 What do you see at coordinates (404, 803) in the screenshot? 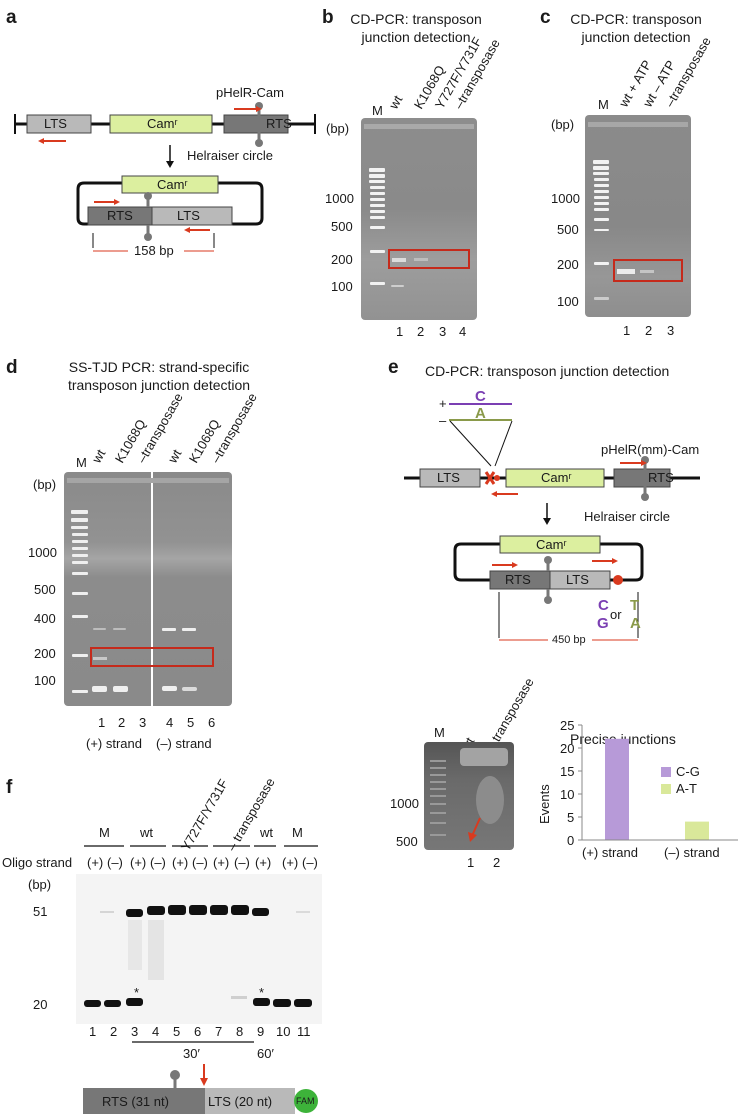
I see `ladder-e-1000: 1000` at bounding box center [404, 803].